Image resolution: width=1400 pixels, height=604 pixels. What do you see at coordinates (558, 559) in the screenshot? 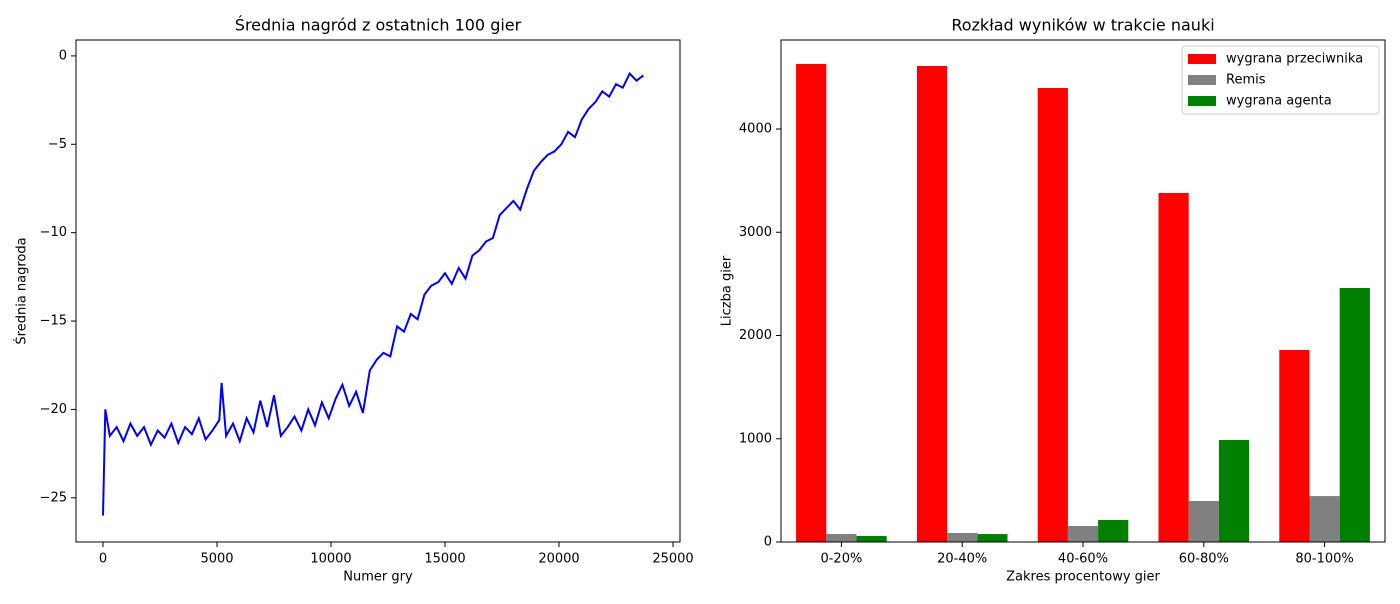
I see `x-tick-label: 20000` at bounding box center [558, 559].